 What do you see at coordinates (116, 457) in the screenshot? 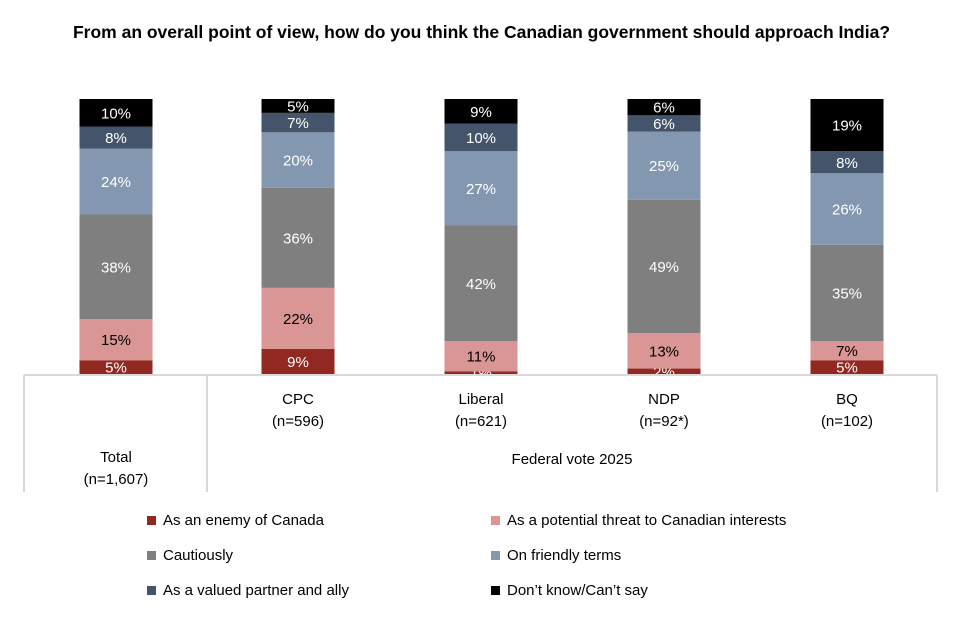
I see `category-label: Total` at bounding box center [116, 457].